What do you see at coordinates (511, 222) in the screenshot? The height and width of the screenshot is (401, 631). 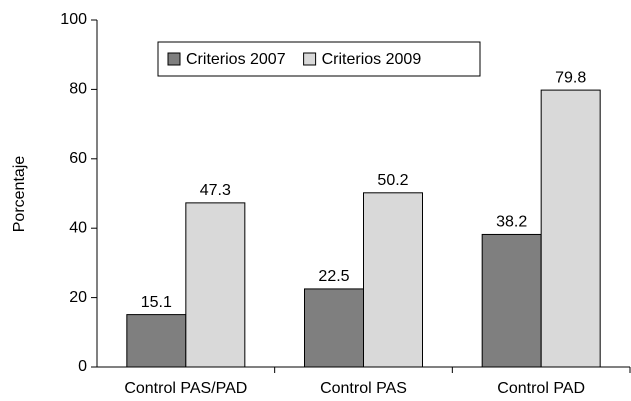 I see `data-label: 38.2` at bounding box center [511, 222].